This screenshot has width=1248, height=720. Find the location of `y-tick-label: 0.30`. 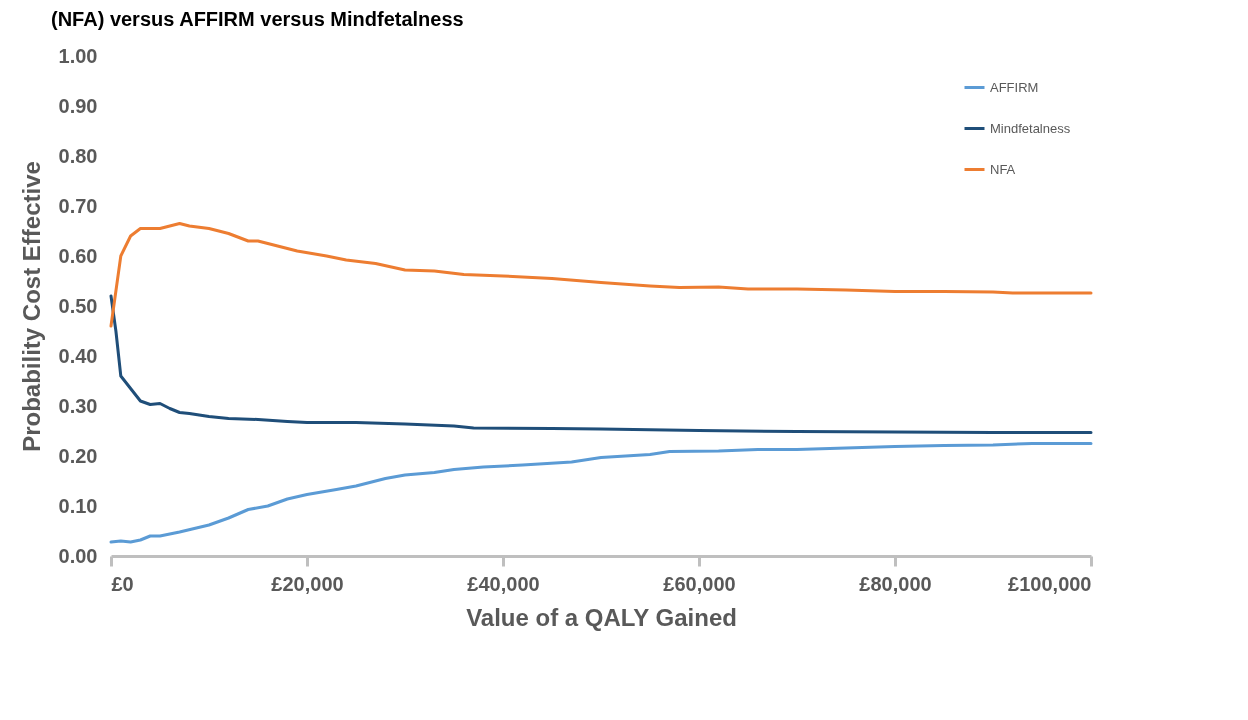

y-tick-label: 0.30 is located at coordinates (78, 405).